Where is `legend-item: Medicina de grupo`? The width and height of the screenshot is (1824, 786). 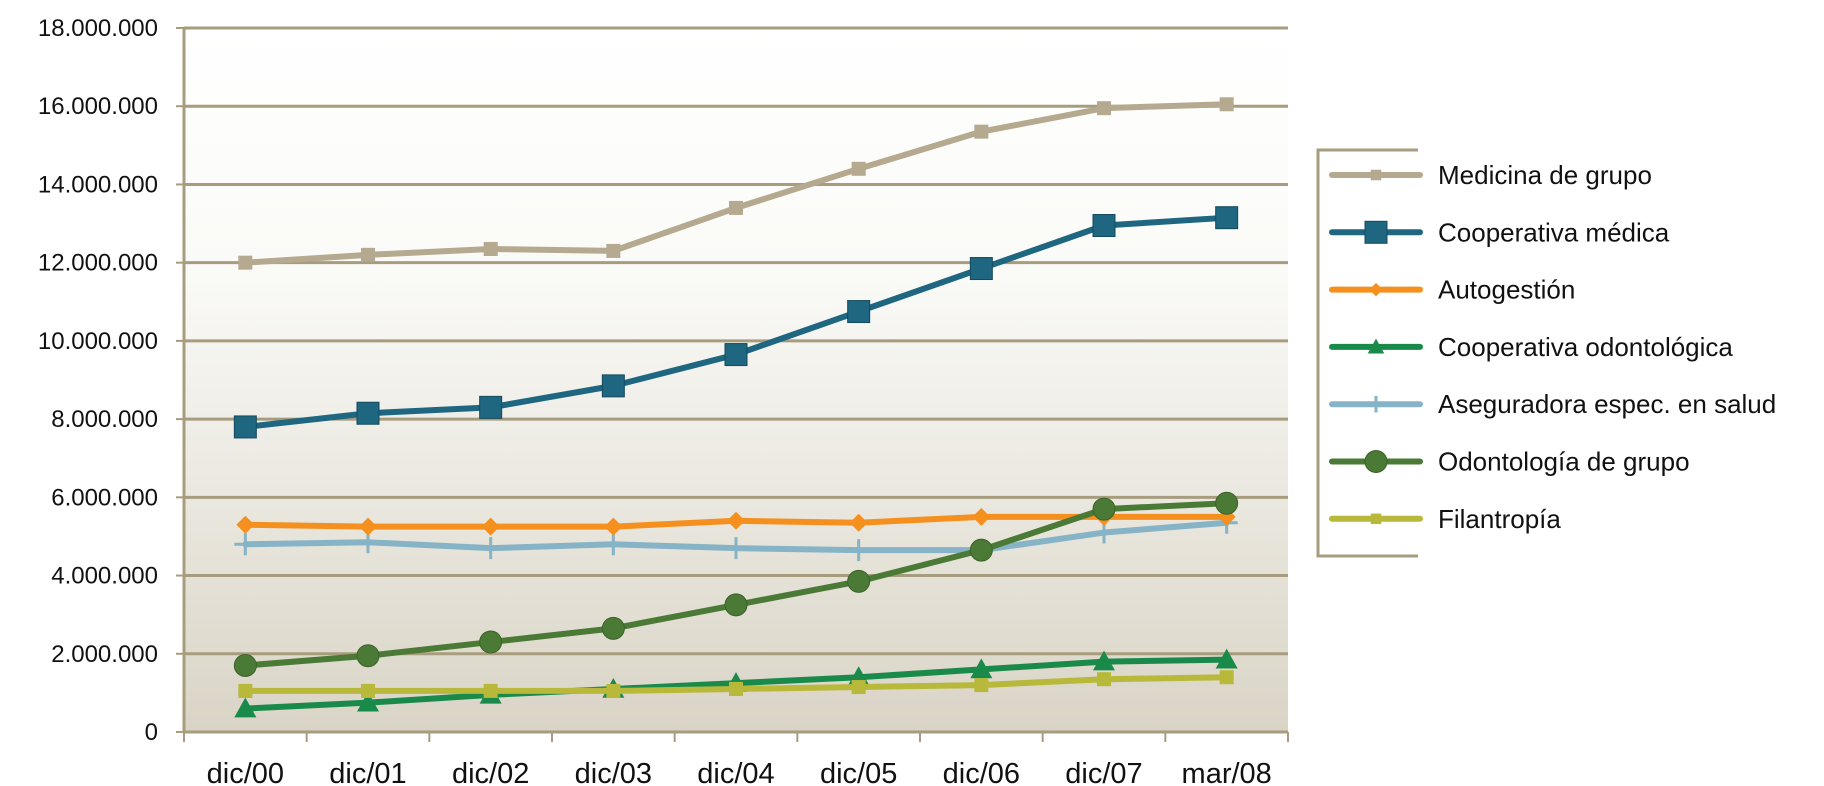
legend-item: Medicina de grupo is located at coordinates (1490, 175).